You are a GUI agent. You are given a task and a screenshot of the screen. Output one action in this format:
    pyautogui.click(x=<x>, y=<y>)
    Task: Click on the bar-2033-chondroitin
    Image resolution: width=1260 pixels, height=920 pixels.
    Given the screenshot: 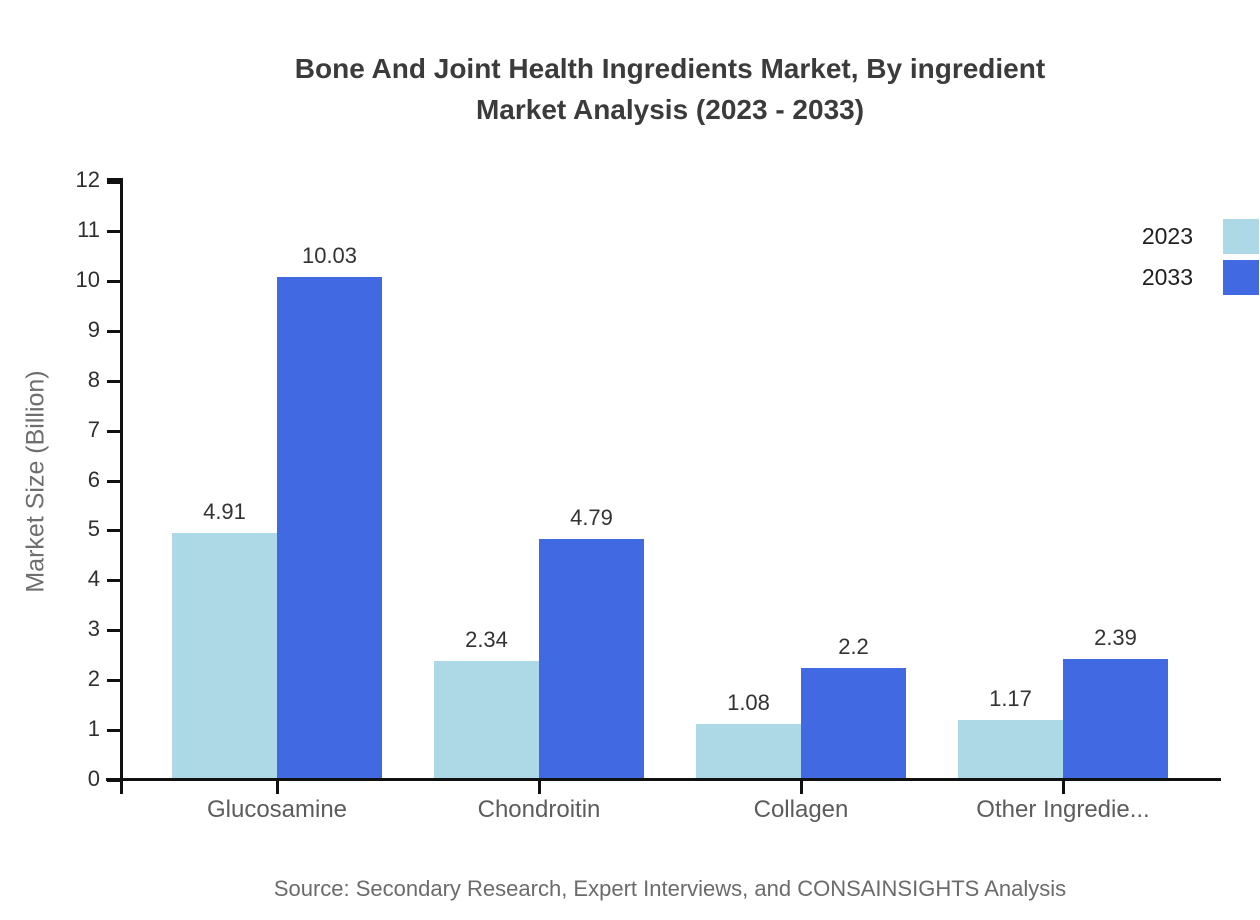 What is the action you would take?
    pyautogui.click(x=591, y=658)
    